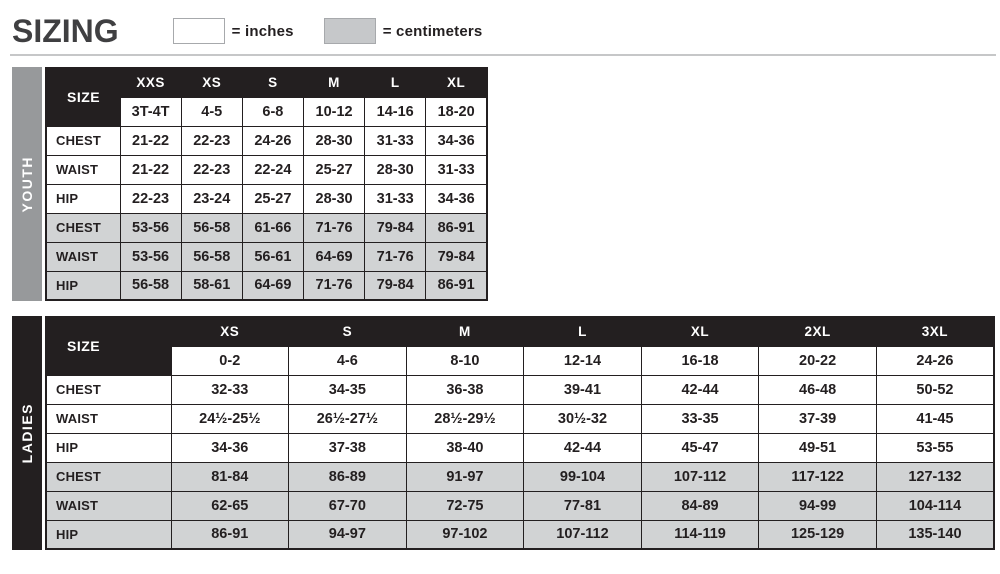  Describe the element at coordinates (230, 360) in the screenshot. I see `size-range-cell: 0-2` at that location.